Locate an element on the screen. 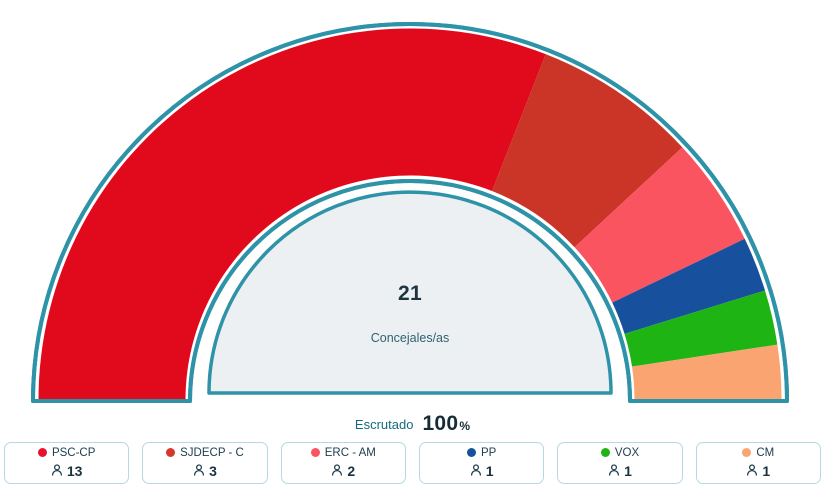 Image resolution: width=825 pixels, height=492 pixels. scrutiny-value: 100 is located at coordinates (440, 423).